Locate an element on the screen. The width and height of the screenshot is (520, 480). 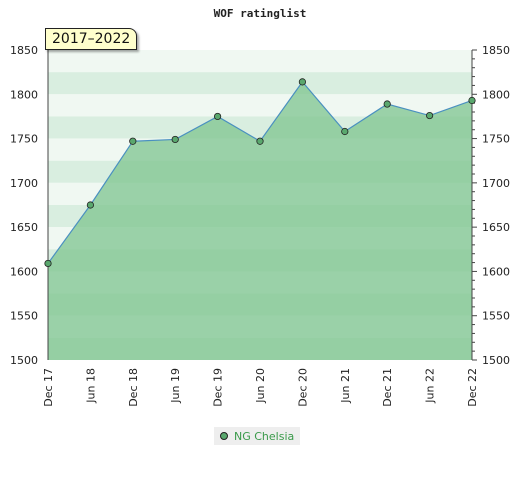
x-tick-label: Dec 20 is located at coordinates (302, 387).